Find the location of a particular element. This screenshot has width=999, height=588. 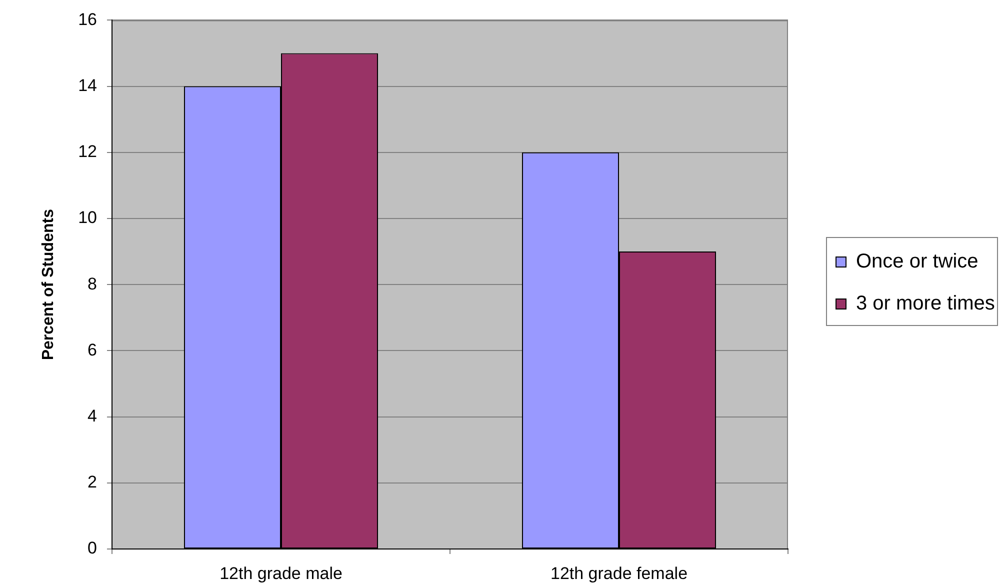

x-tick-label: 12th grade male is located at coordinates (281, 573).